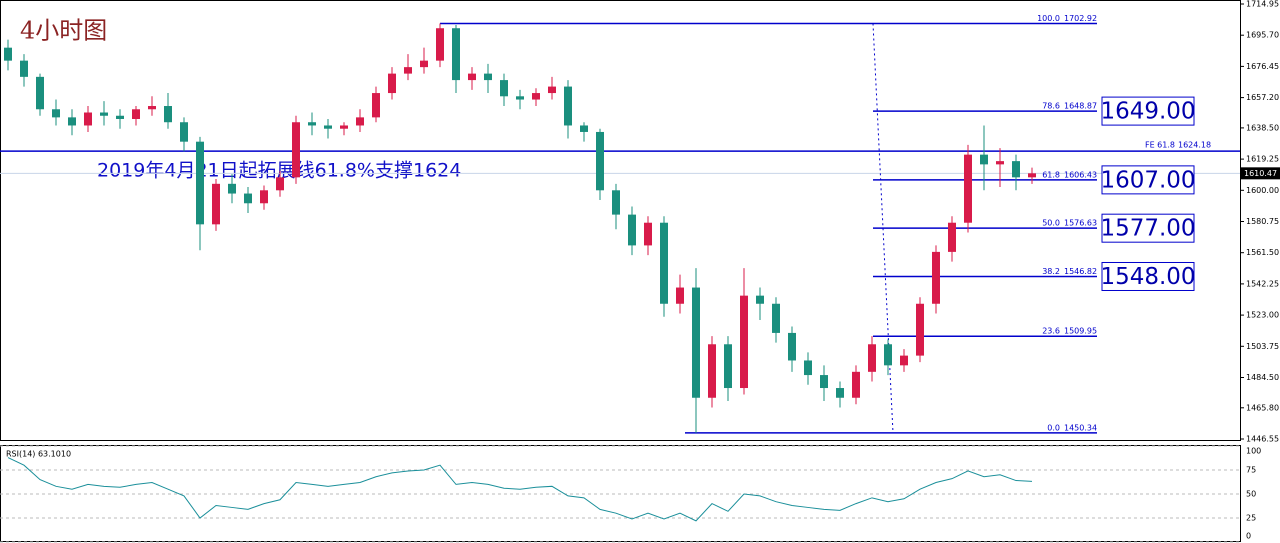  I want to click on fib-price: 1576.63, so click(1080, 223).